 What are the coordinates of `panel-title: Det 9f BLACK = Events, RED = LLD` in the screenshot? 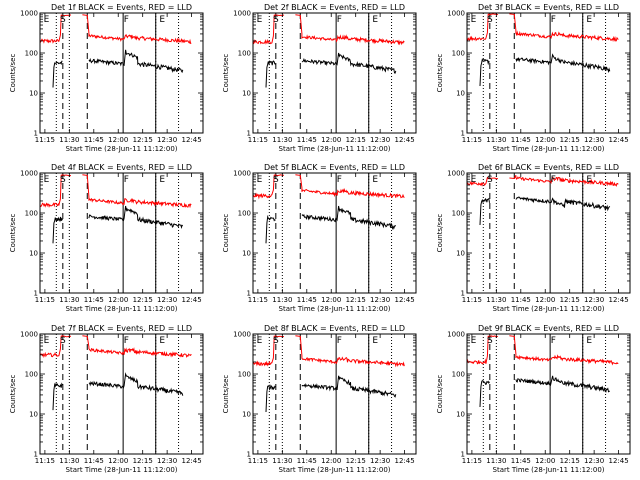 It's located at (548, 328).